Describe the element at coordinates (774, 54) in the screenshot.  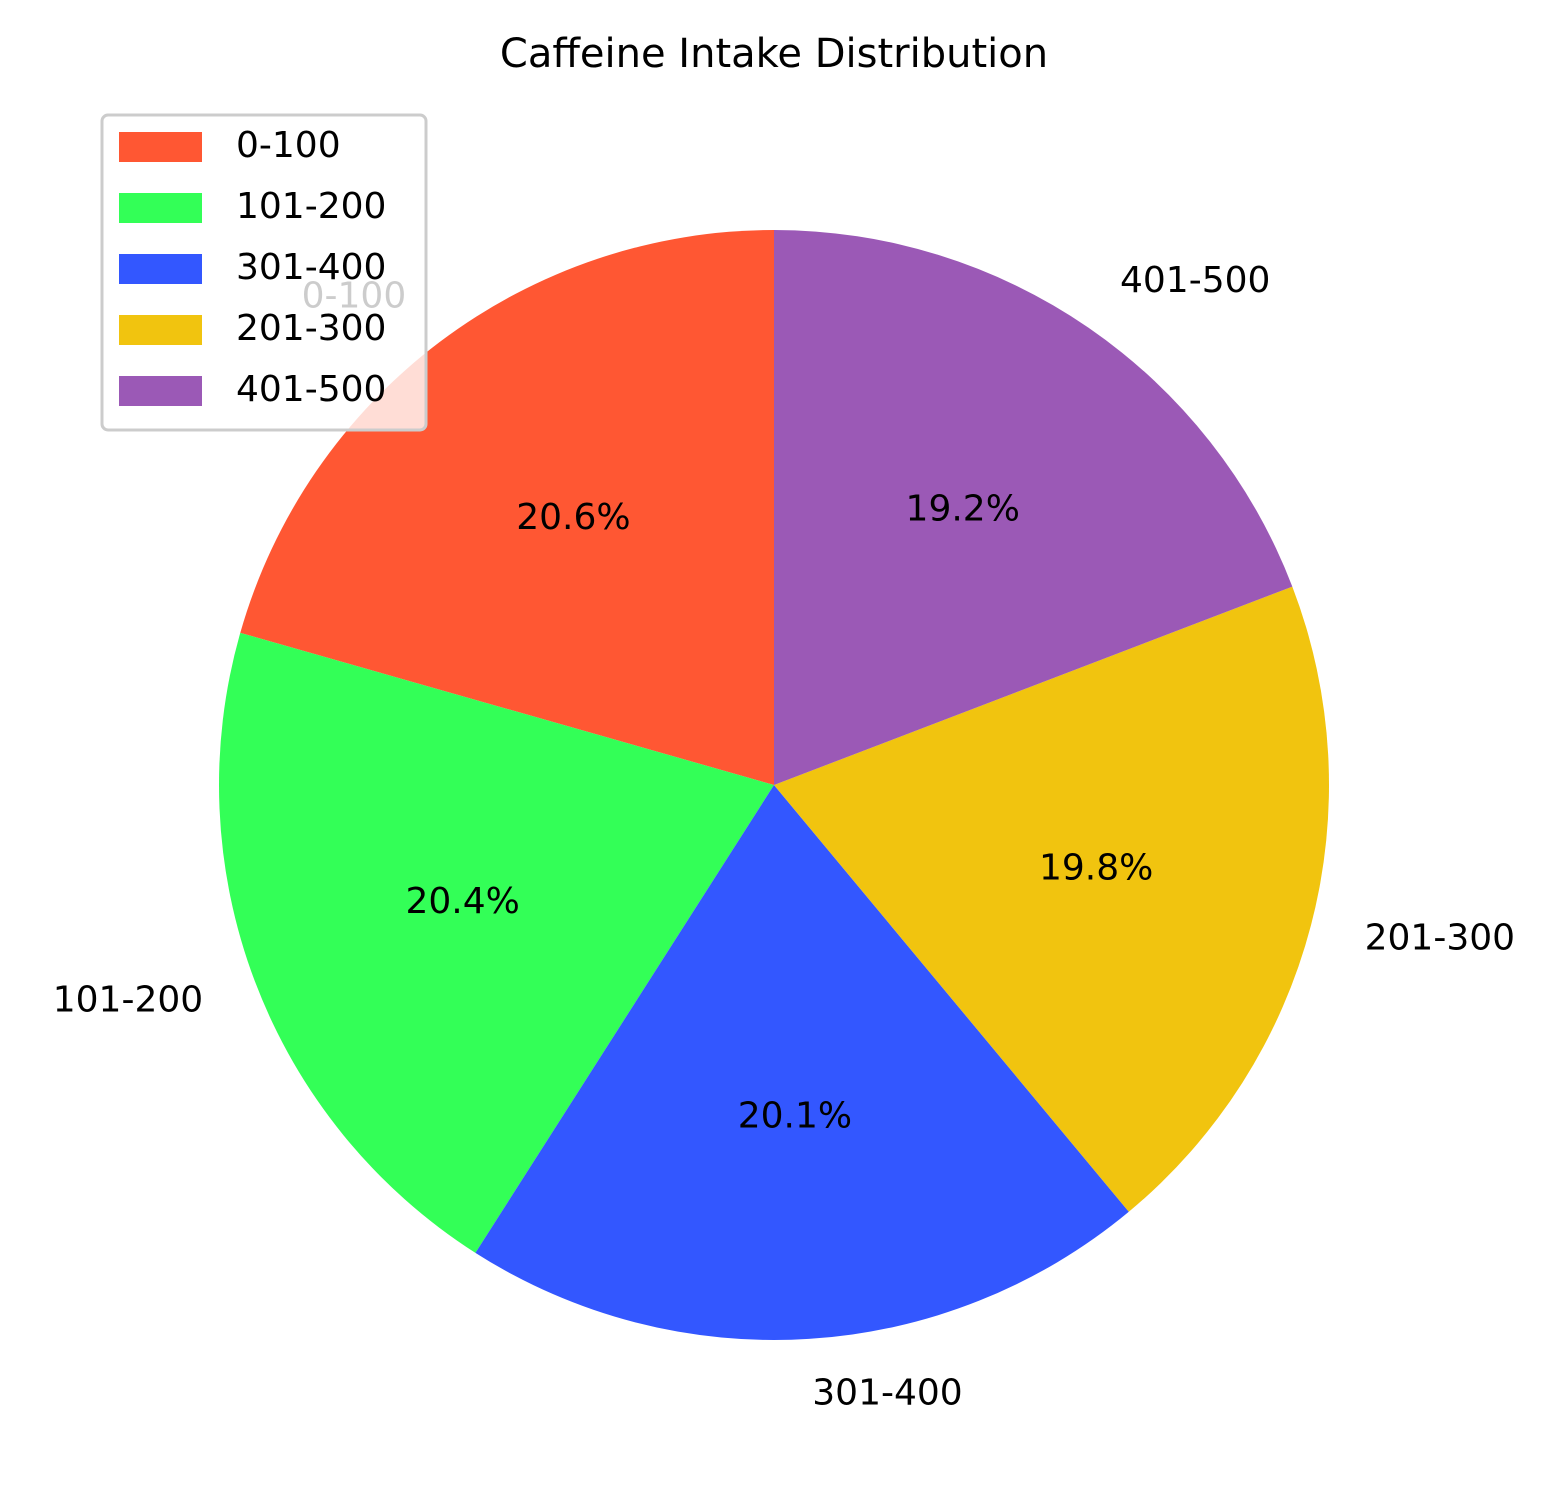
I see `chart-title: Caffeine Intake Distribution` at that location.